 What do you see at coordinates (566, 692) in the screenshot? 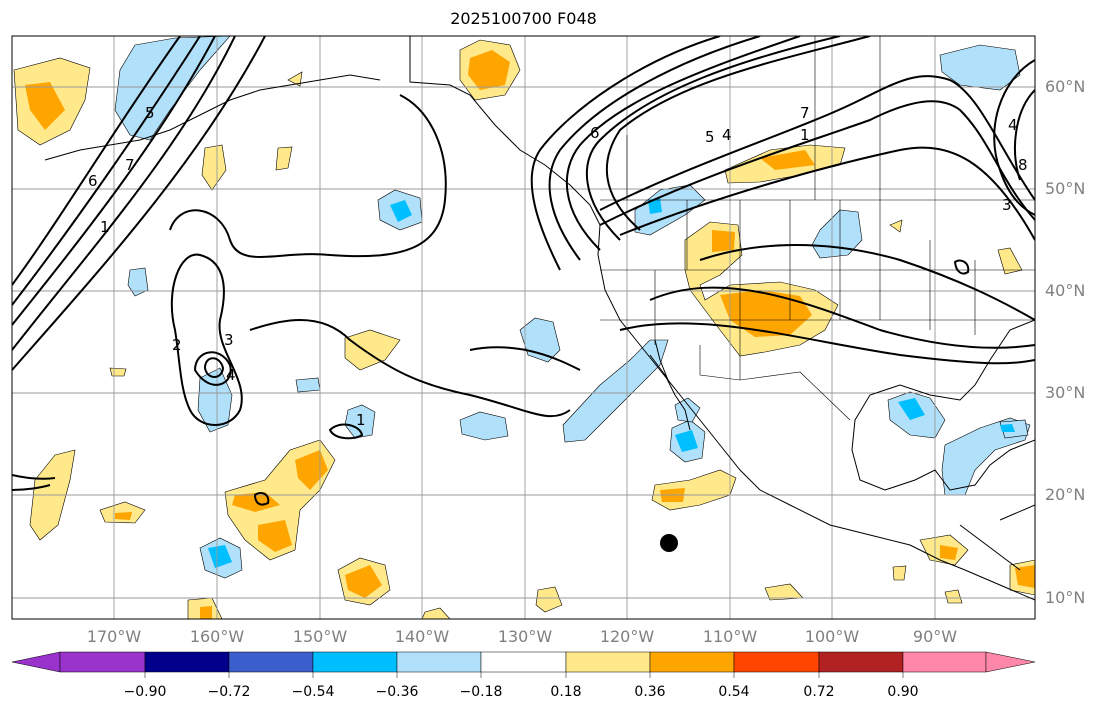
I see `colorbar-tick-label: 0.18` at bounding box center [566, 692].